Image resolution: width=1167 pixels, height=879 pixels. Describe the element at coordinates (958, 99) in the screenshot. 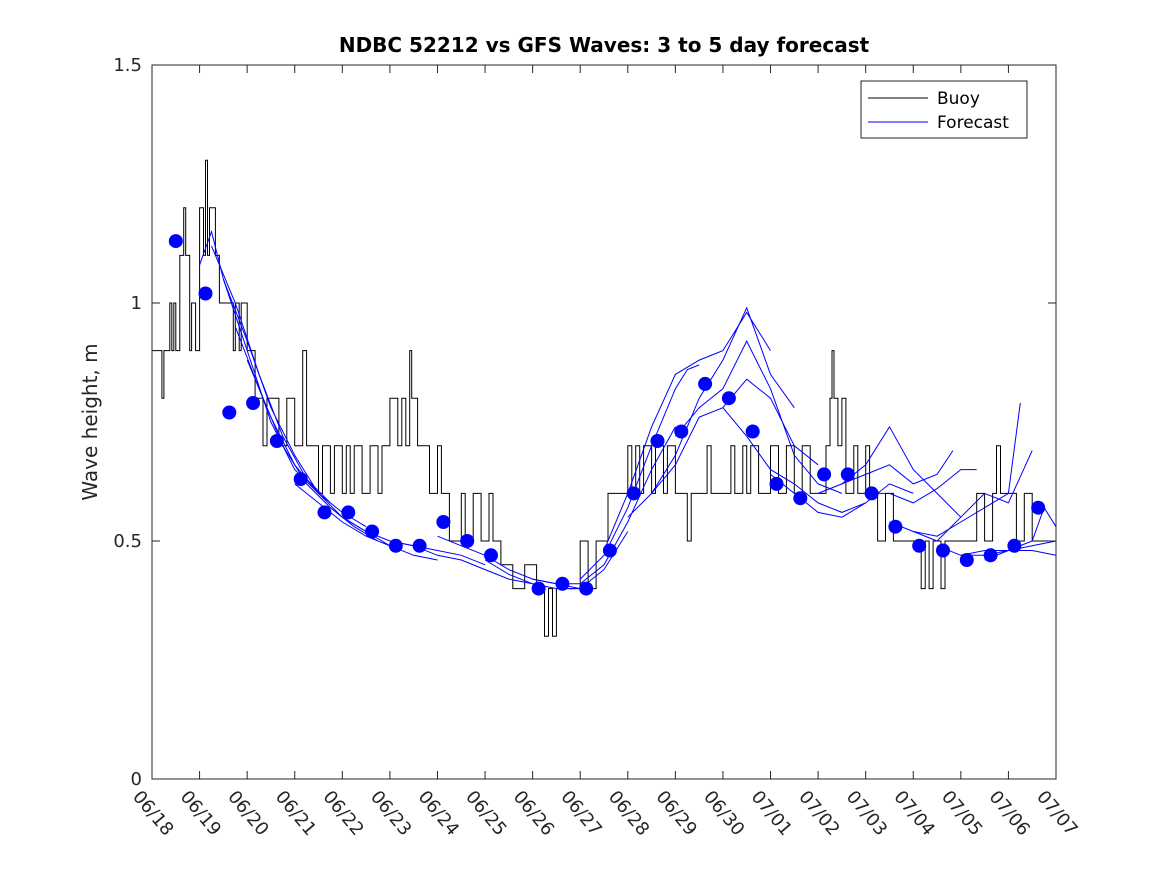

I see `legend-buoy-label: Buoy` at that location.